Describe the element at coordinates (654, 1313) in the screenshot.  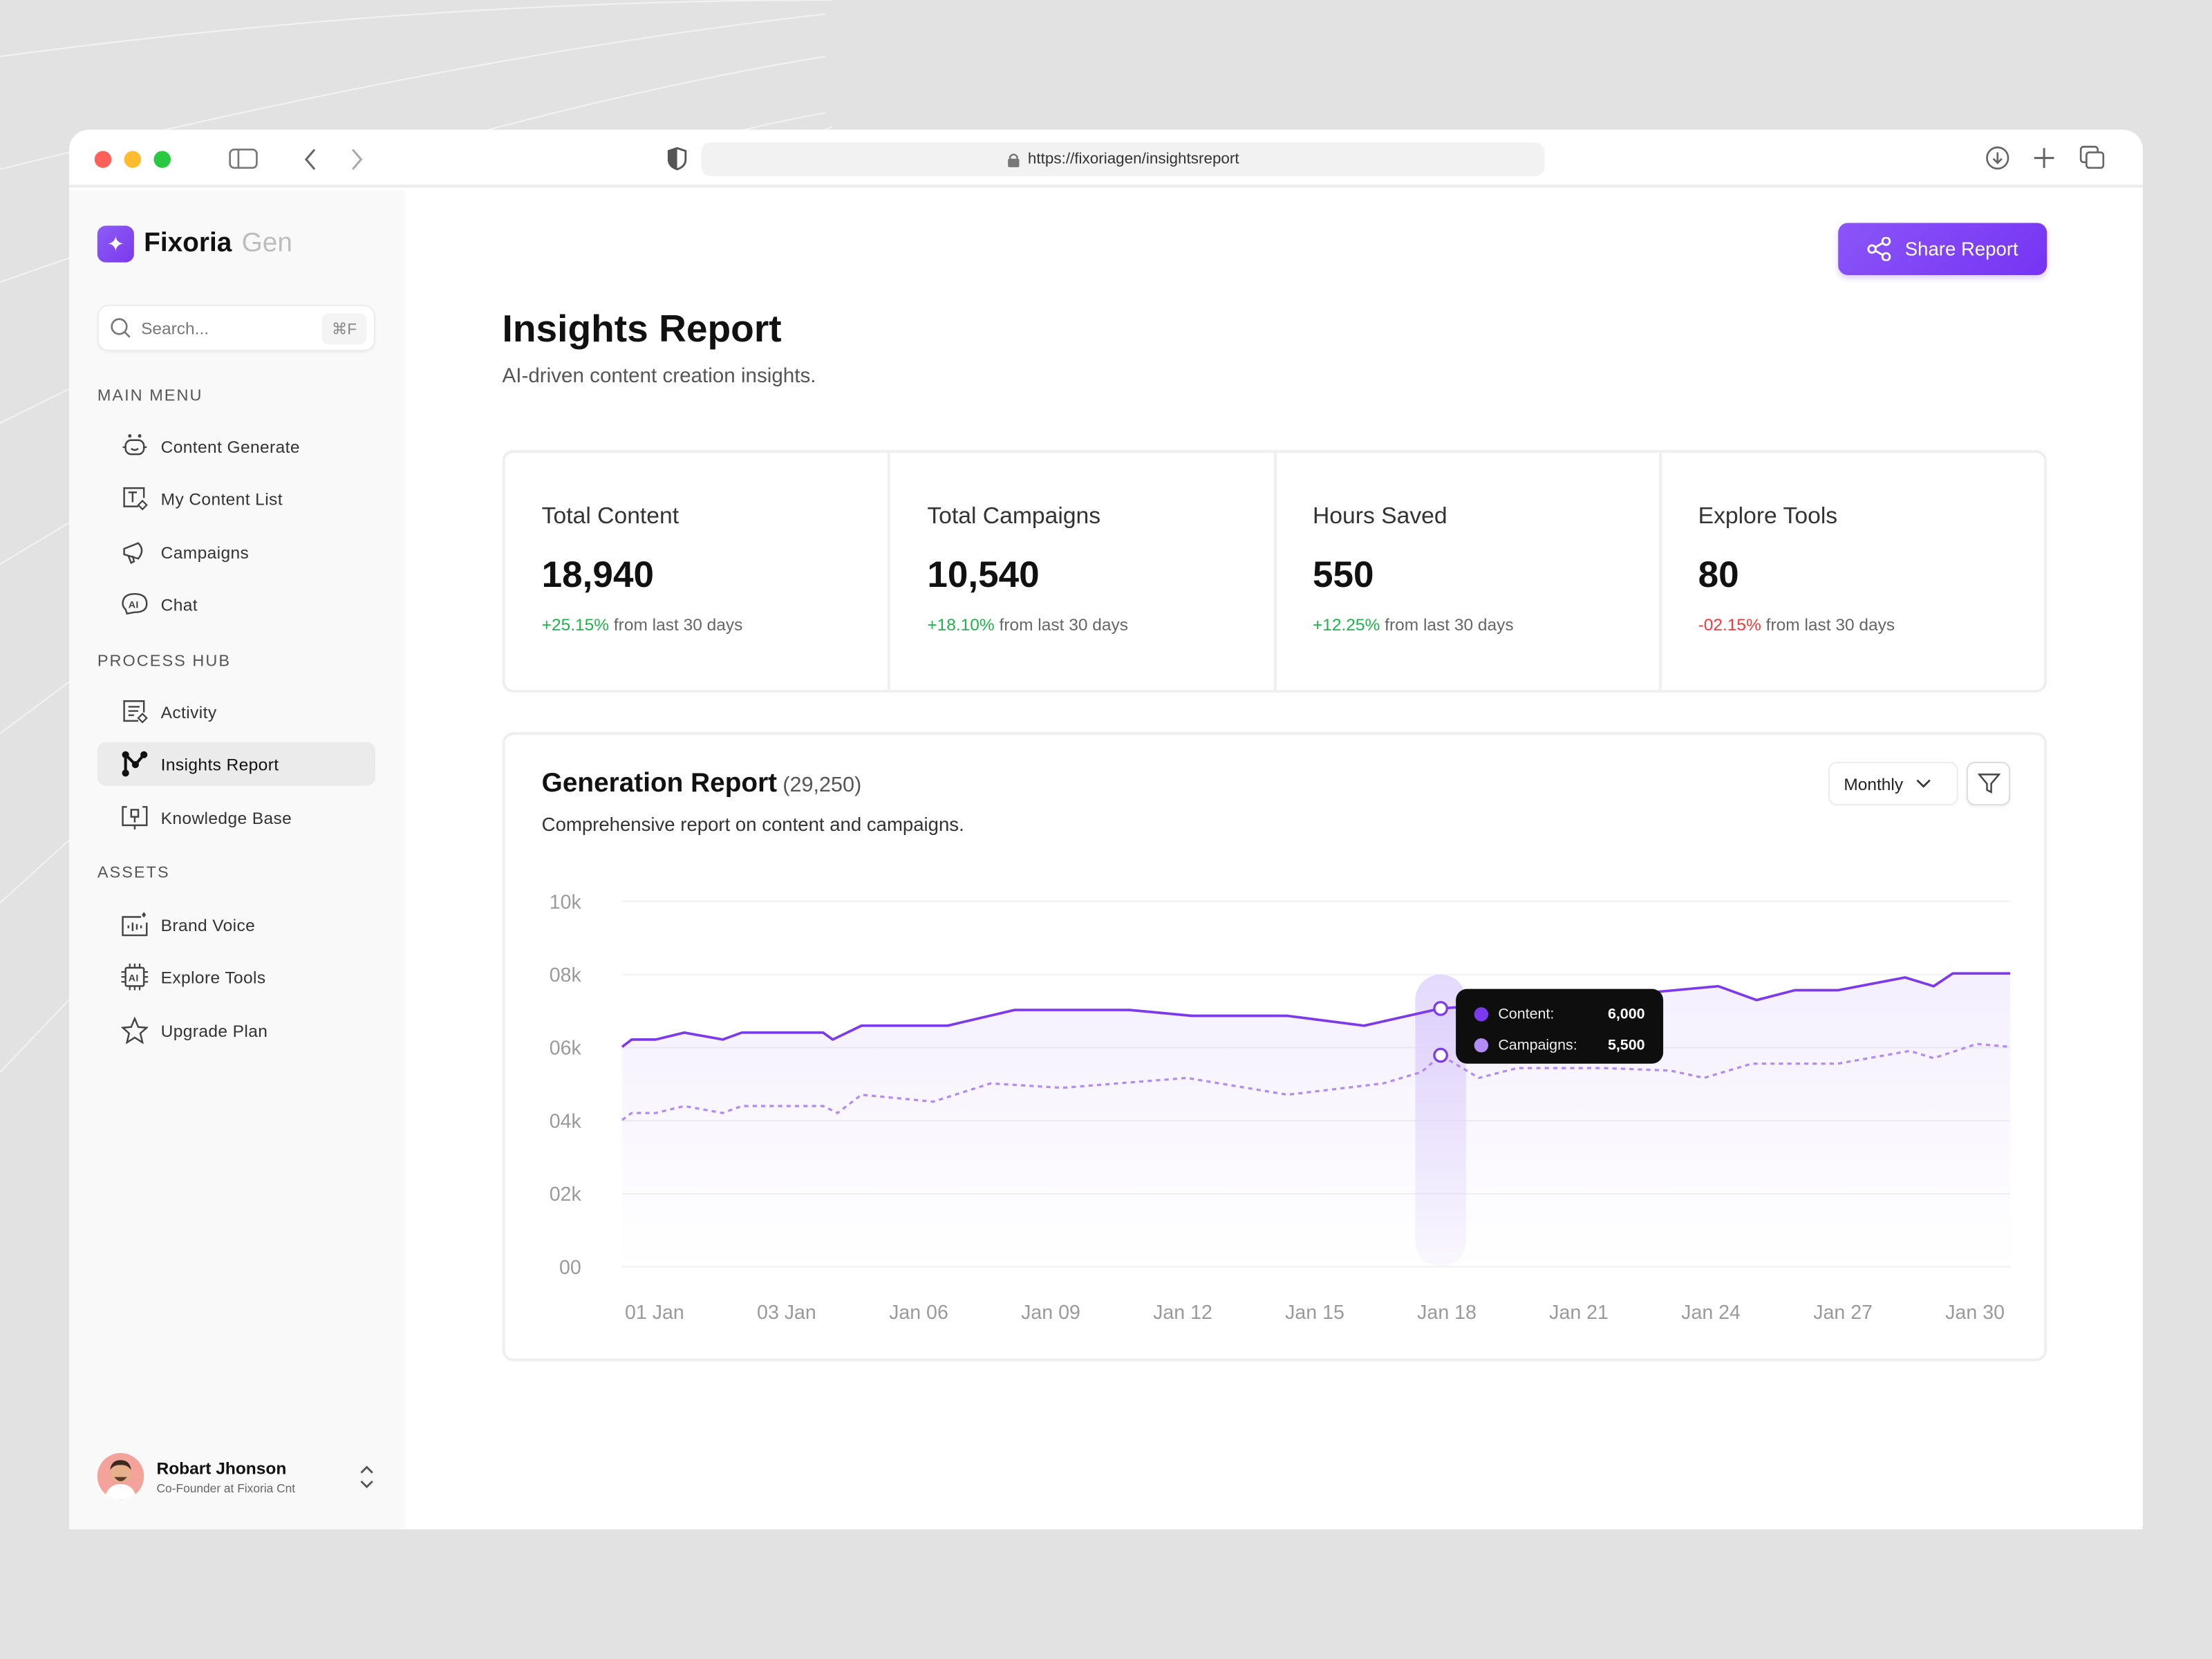
I see `x-tick-label: 01 Jan` at that location.